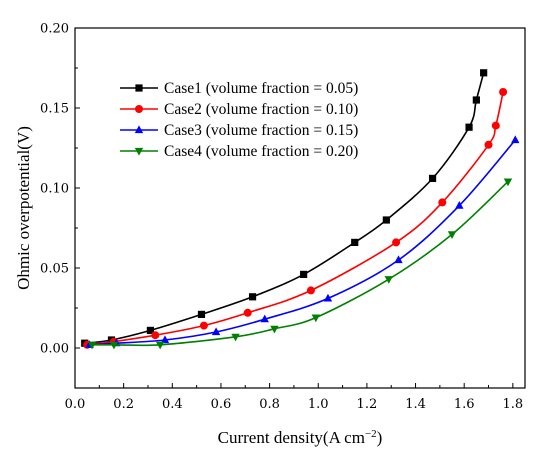 This screenshot has width=550, height=456. I want to click on x-tick-label: 0.8, so click(269, 404).